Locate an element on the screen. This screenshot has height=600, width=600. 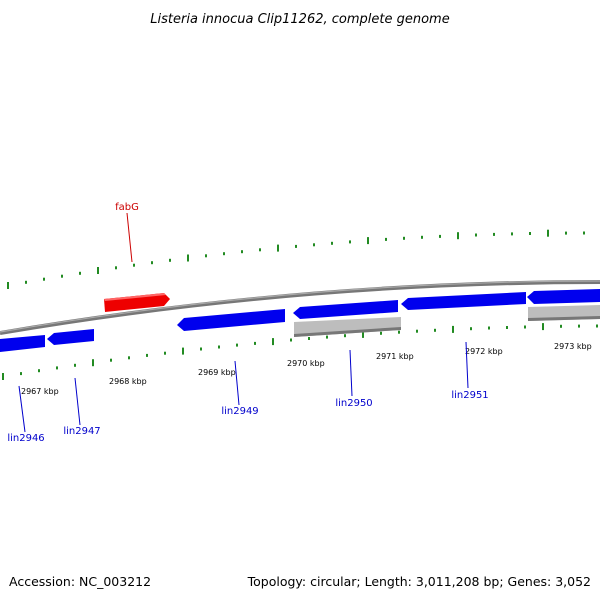
gene-lin2946 is located at coordinates (22, 343).